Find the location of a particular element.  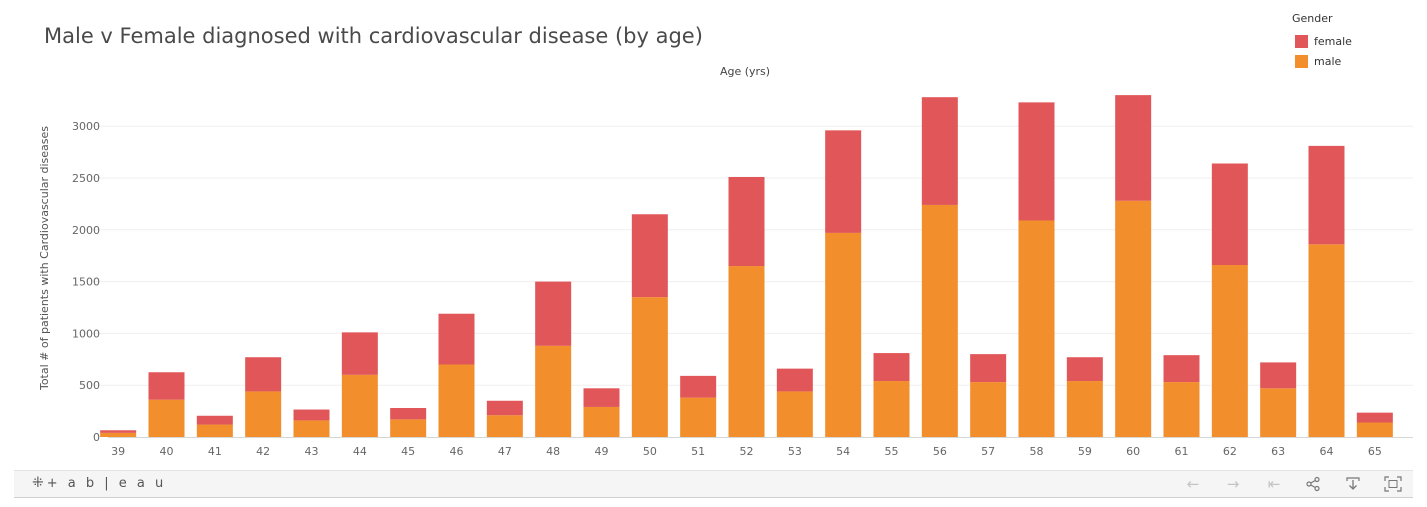

download-glyph is located at coordinates (1353, 483).